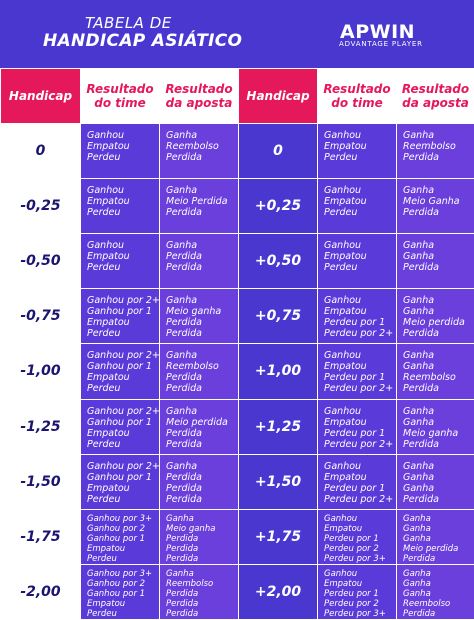 The height and width of the screenshot is (620, 474). I want to click on handicap-value-right: +0,75, so click(278, 316).